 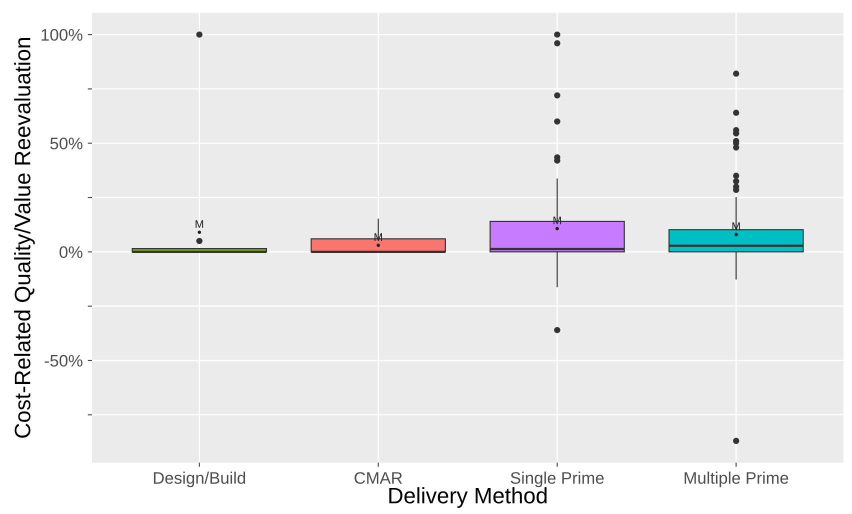 I want to click on x-tick-label: Multiple Prime, so click(x=736, y=480).